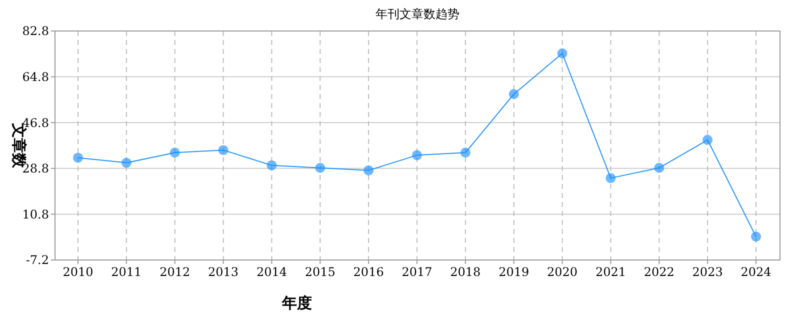 Image resolution: width=790 pixels, height=330 pixels. Describe the element at coordinates (610, 272) in the screenshot. I see `x-tick-label: 2021` at that location.